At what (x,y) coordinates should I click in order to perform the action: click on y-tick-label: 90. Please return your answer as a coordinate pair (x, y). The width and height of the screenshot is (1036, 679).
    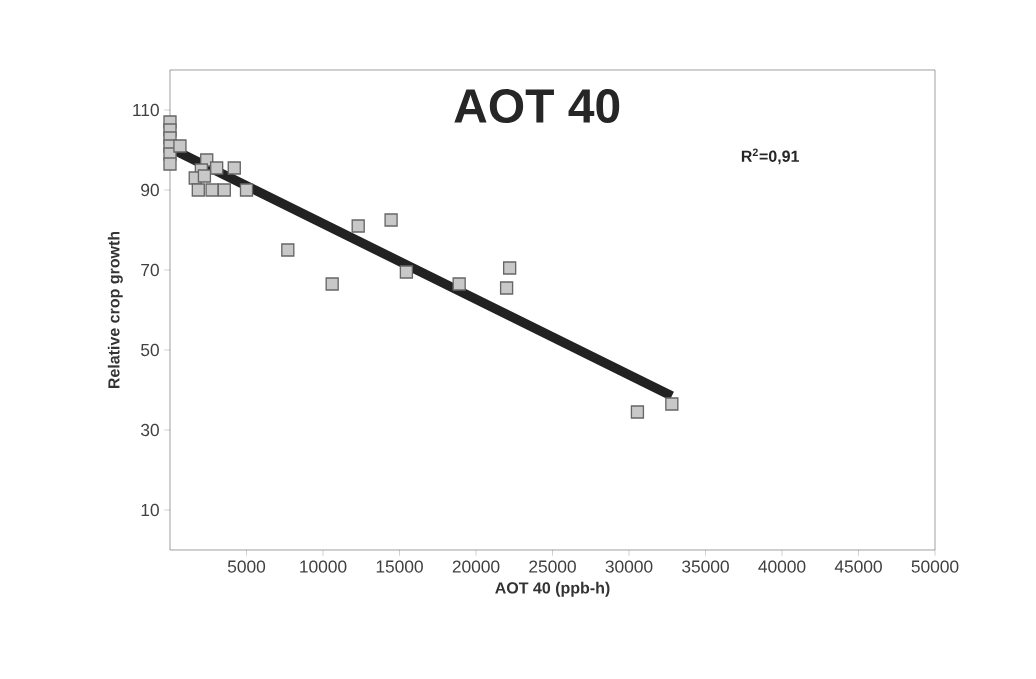
    Looking at the image, I should click on (150, 190).